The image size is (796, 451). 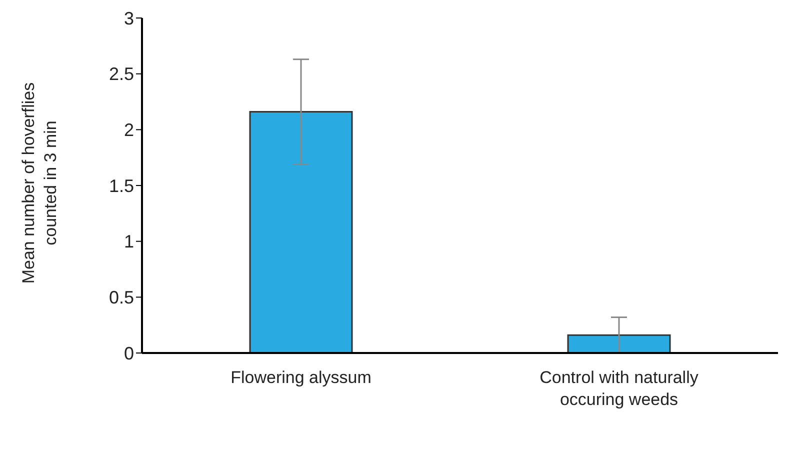 What do you see at coordinates (121, 298) in the screenshot?
I see `y-tick-label: 0.5` at bounding box center [121, 298].